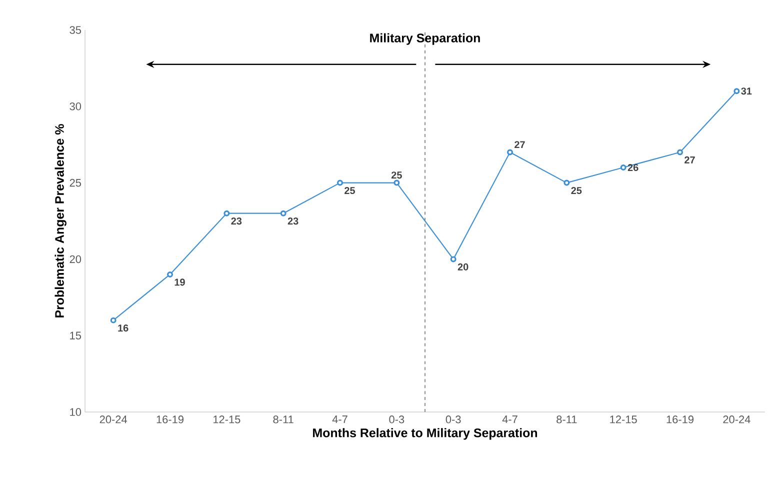 The height and width of the screenshot is (478, 771). Describe the element at coordinates (179, 282) in the screenshot. I see `data-label: 19` at that location.